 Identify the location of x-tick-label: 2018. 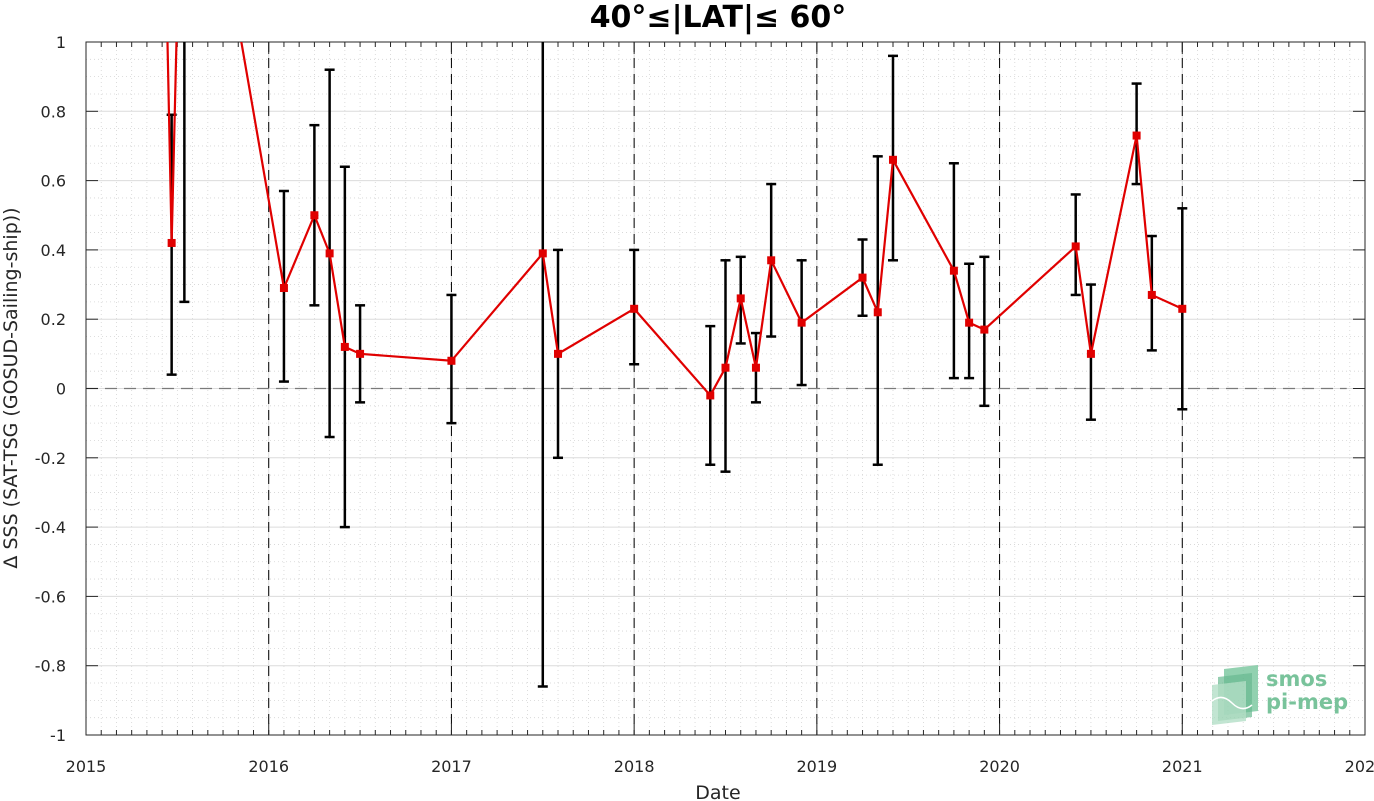
(634, 766).